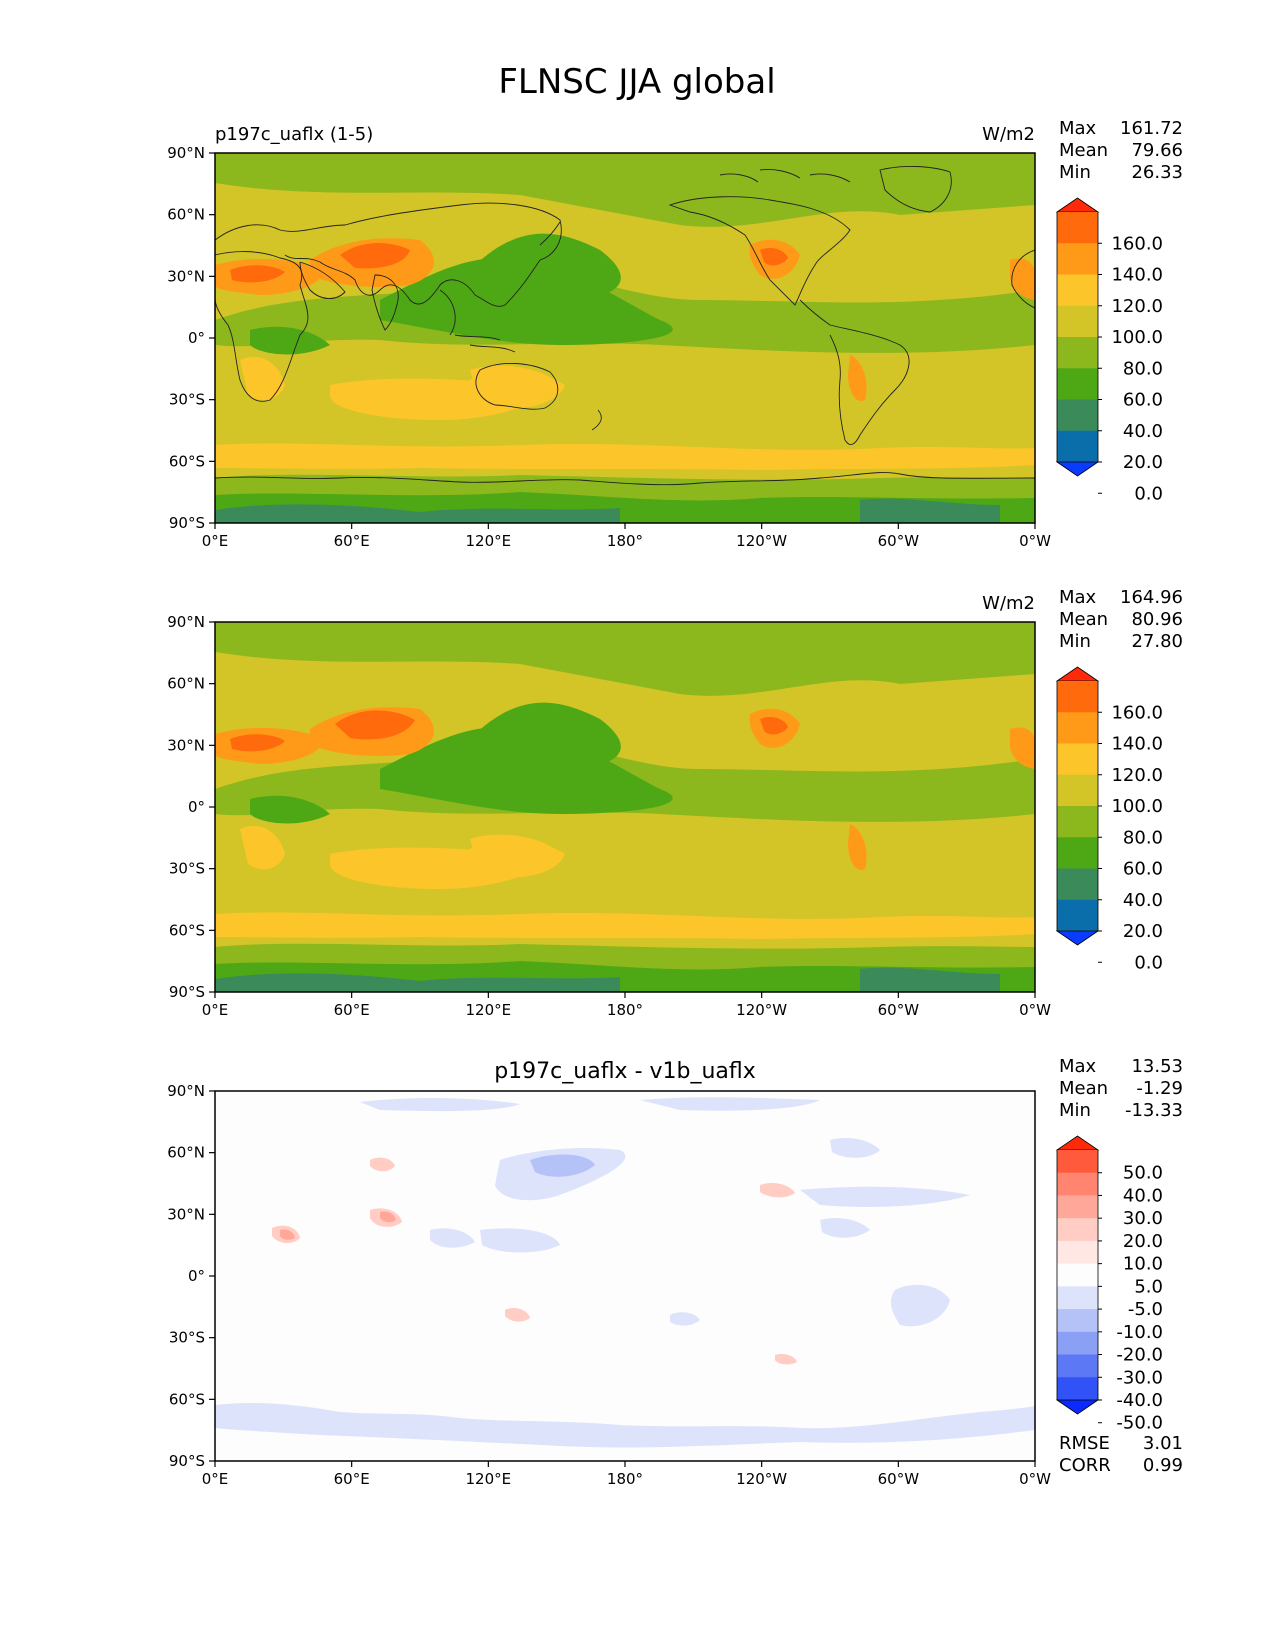 The image size is (1275, 1650). Describe the element at coordinates (1078, 1066) in the screenshot. I see `stat-label: Max` at that location.